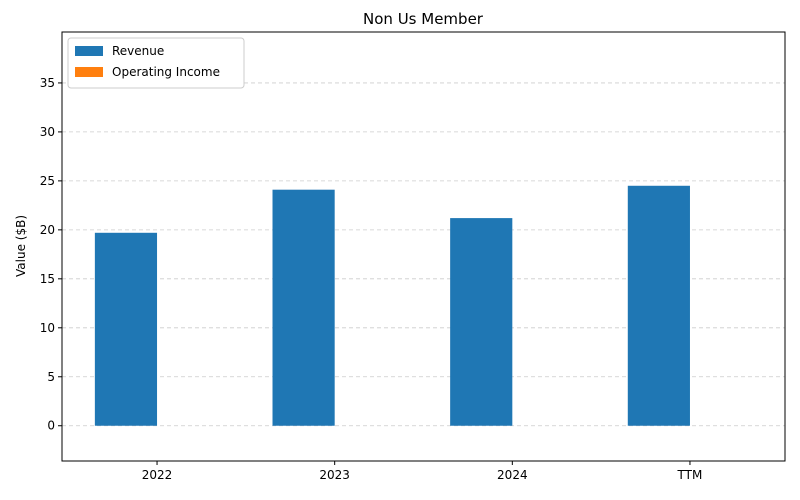 This screenshot has width=800, height=500. I want to click on legend-label: Revenue, so click(138, 51).